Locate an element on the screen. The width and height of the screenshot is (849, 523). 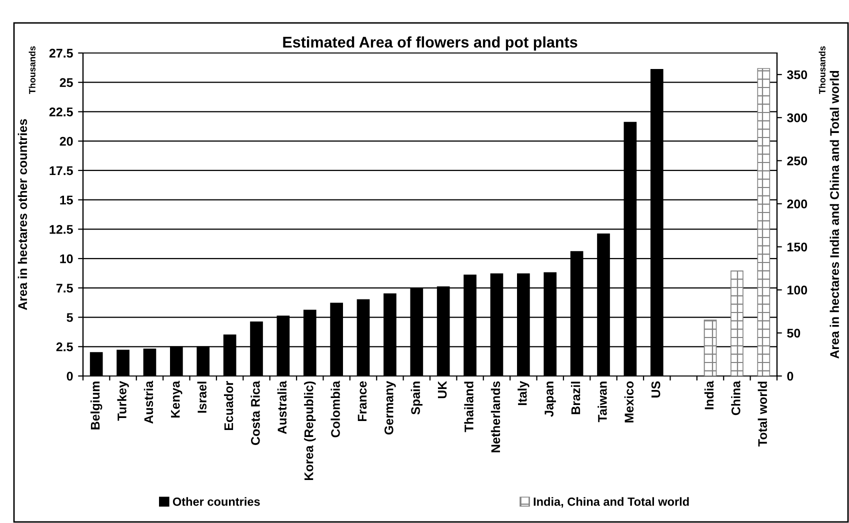
y-tick-label: 0 is located at coordinates (69, 376).